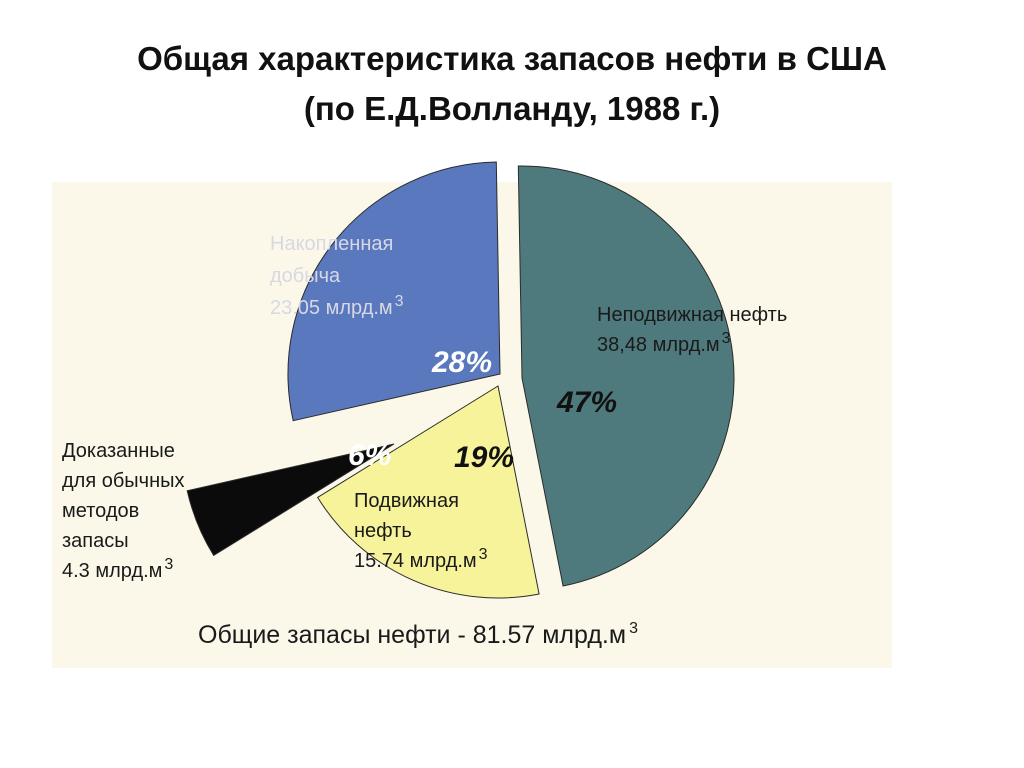 This screenshot has width=1024, height=768. I want to click on percent-label-mobile: 19%, so click(484, 457).